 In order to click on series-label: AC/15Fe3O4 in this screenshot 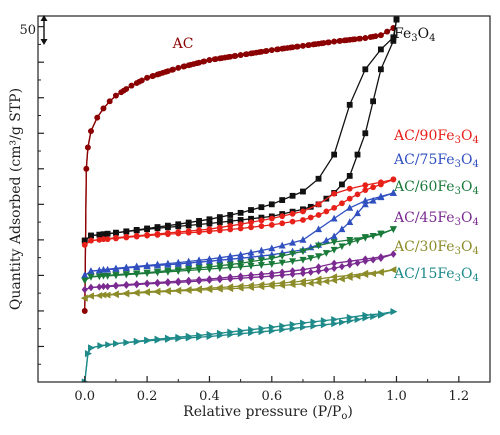, I will do `click(436, 275)`.